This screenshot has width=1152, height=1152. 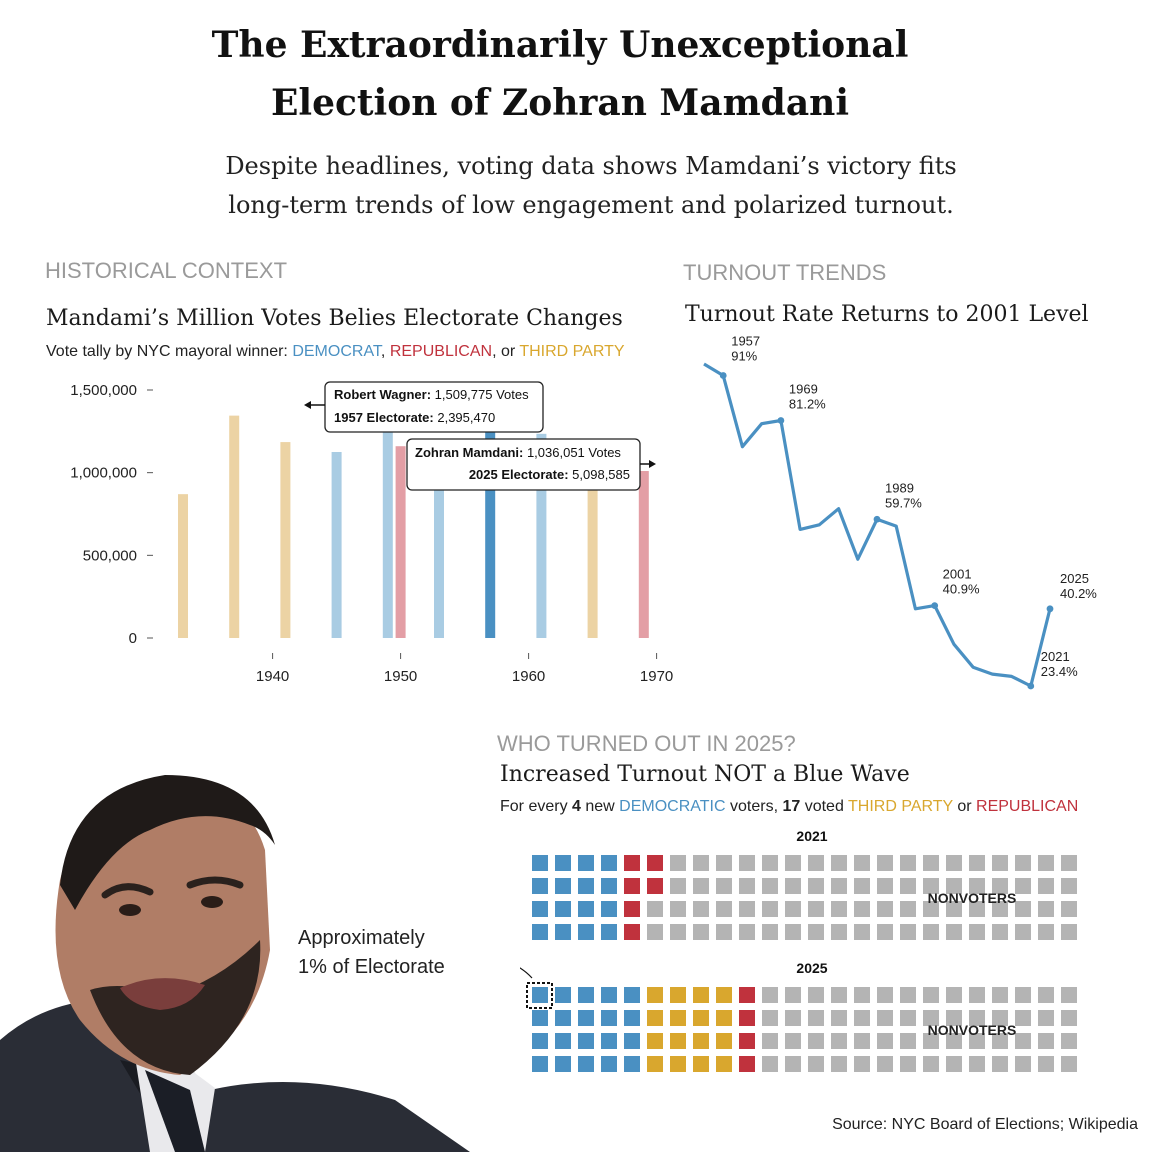 What do you see at coordinates (572, 351) in the screenshot?
I see `caption-third-party: THIRD PARTY` at bounding box center [572, 351].